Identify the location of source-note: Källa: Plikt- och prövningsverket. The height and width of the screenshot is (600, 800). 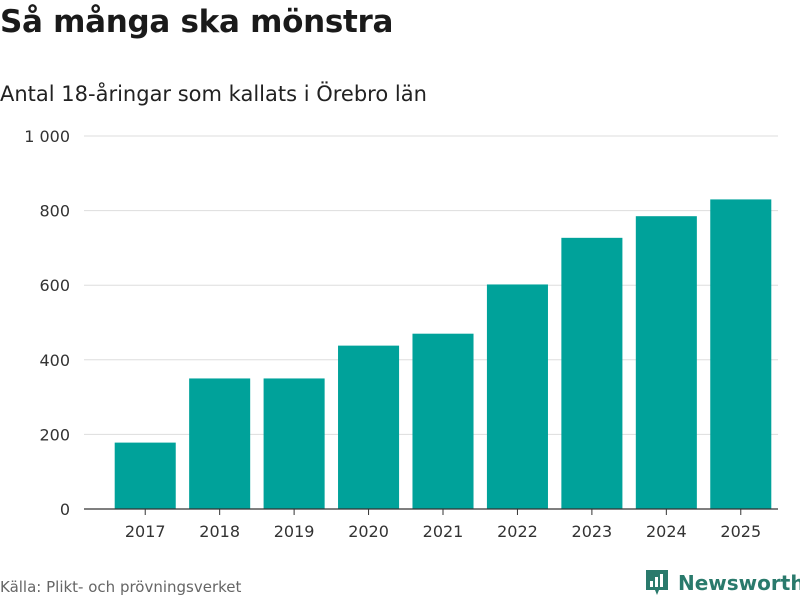
(121, 587).